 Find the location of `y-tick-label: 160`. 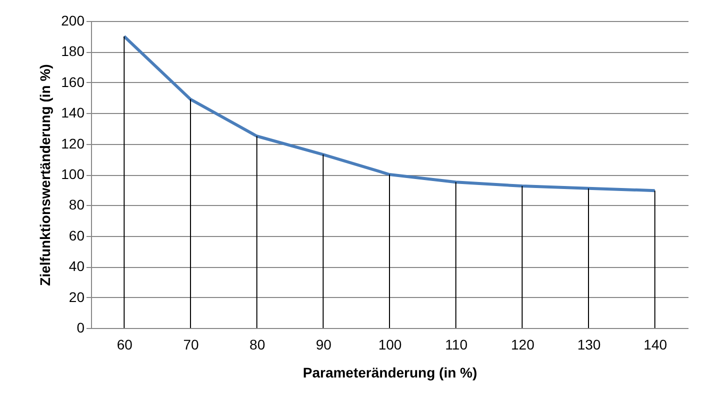

y-tick-label: 160 is located at coordinates (73, 82).